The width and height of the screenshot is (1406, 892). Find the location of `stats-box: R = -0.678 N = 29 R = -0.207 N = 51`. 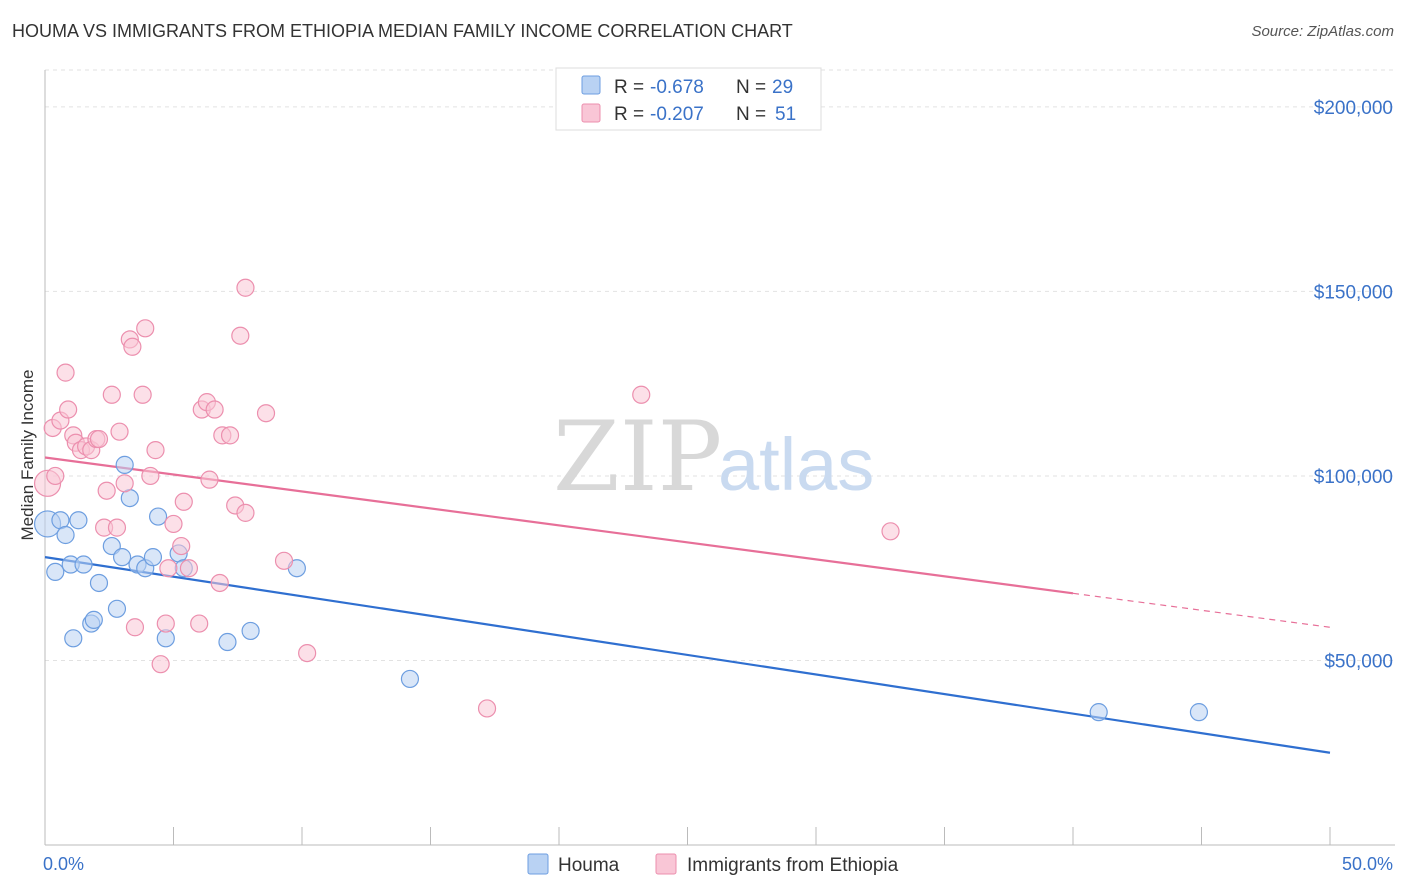

stats-box: R = -0.678 N = 29 R = -0.207 N = 51 is located at coordinates (688, 99).